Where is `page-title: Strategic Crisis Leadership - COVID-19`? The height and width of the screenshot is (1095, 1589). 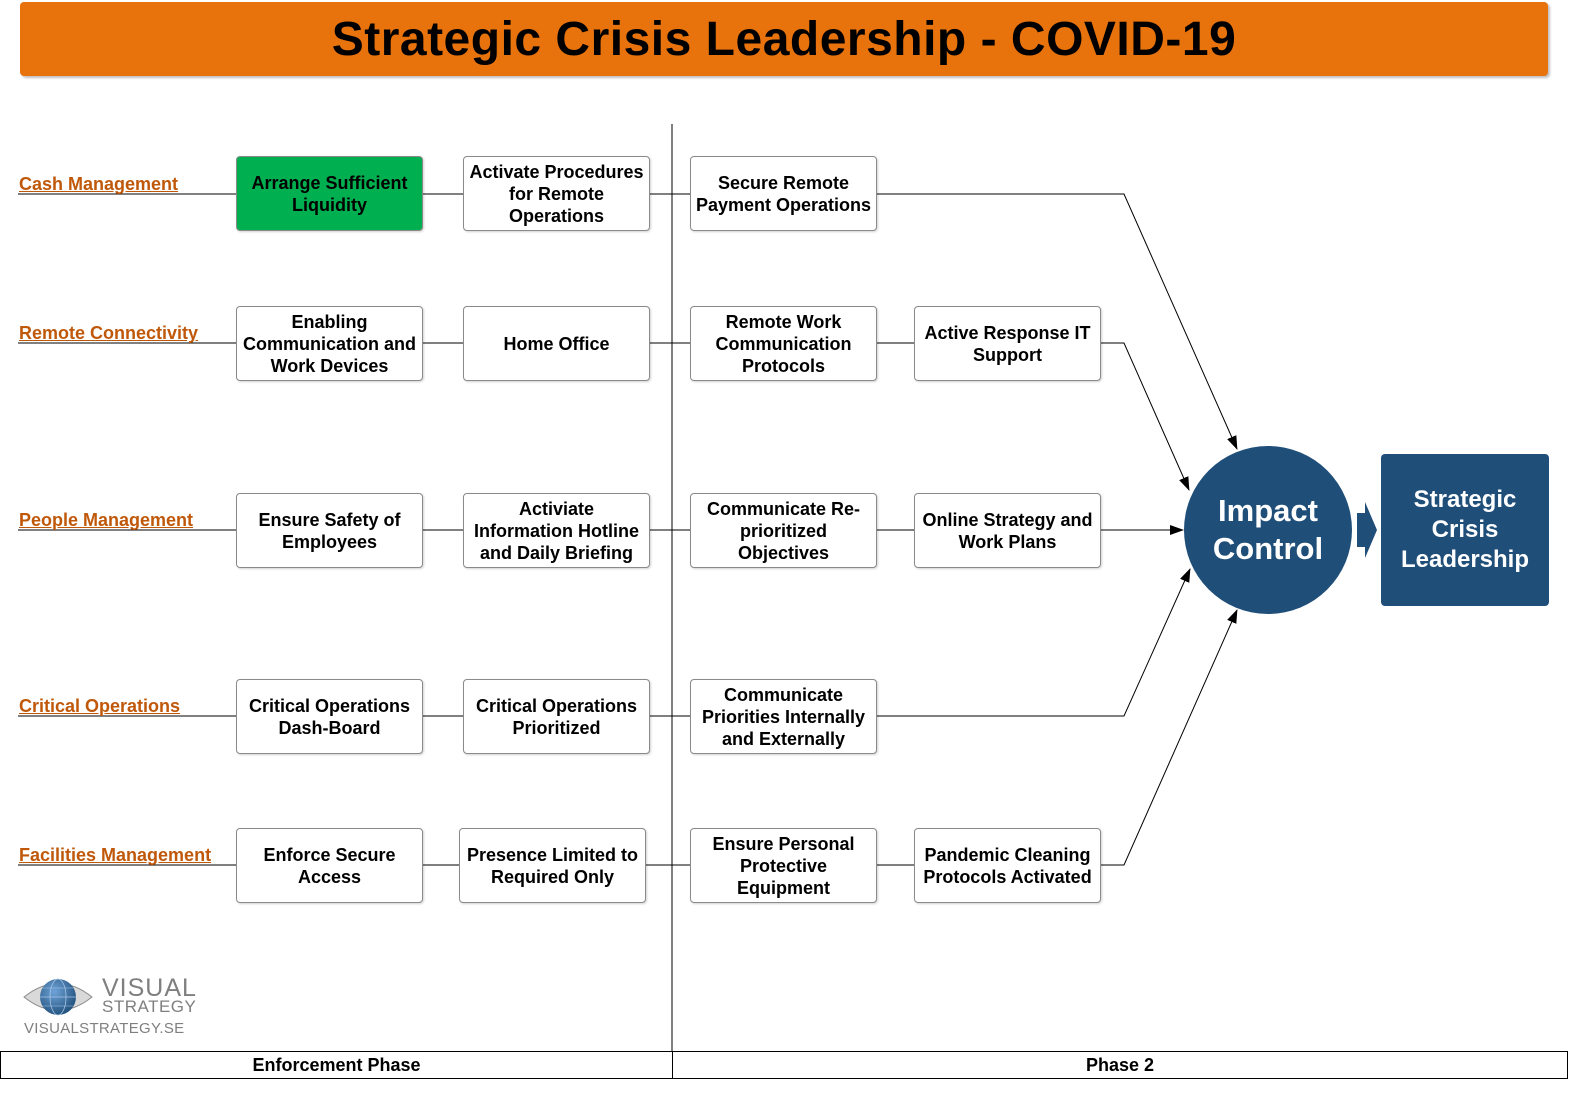
page-title: Strategic Crisis Leadership - COVID-19 is located at coordinates (784, 39).